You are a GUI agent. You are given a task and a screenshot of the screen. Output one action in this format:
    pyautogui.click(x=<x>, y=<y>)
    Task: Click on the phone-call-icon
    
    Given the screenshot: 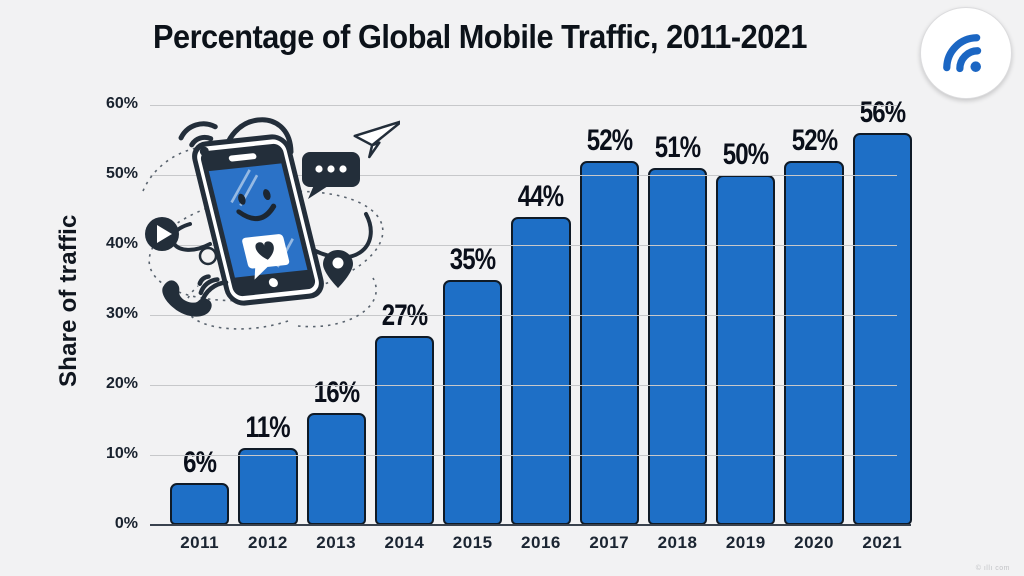 What is the action you would take?
    pyautogui.click(x=195, y=295)
    